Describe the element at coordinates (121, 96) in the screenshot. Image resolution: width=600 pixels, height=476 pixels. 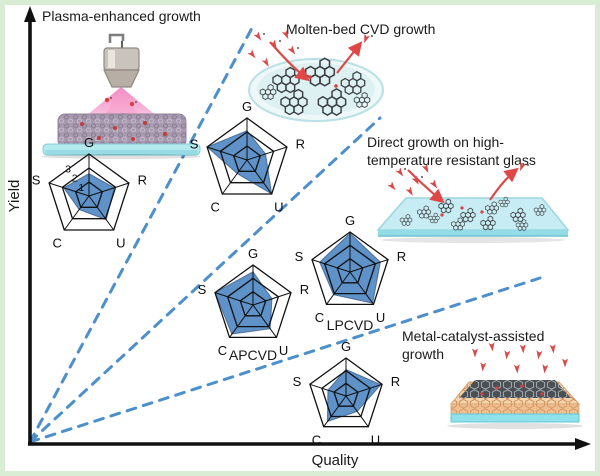
I see `plasma-growth-illustration` at that location.